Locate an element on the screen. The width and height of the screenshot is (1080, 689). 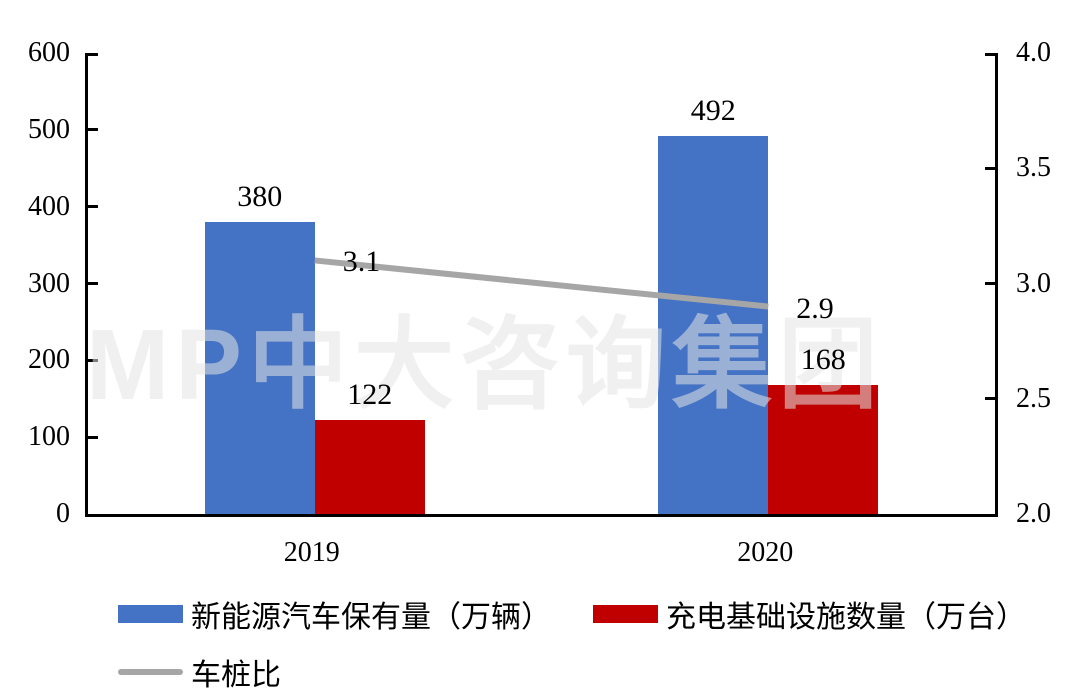
left-axis-tick-label: 400 is located at coordinates (49, 206).